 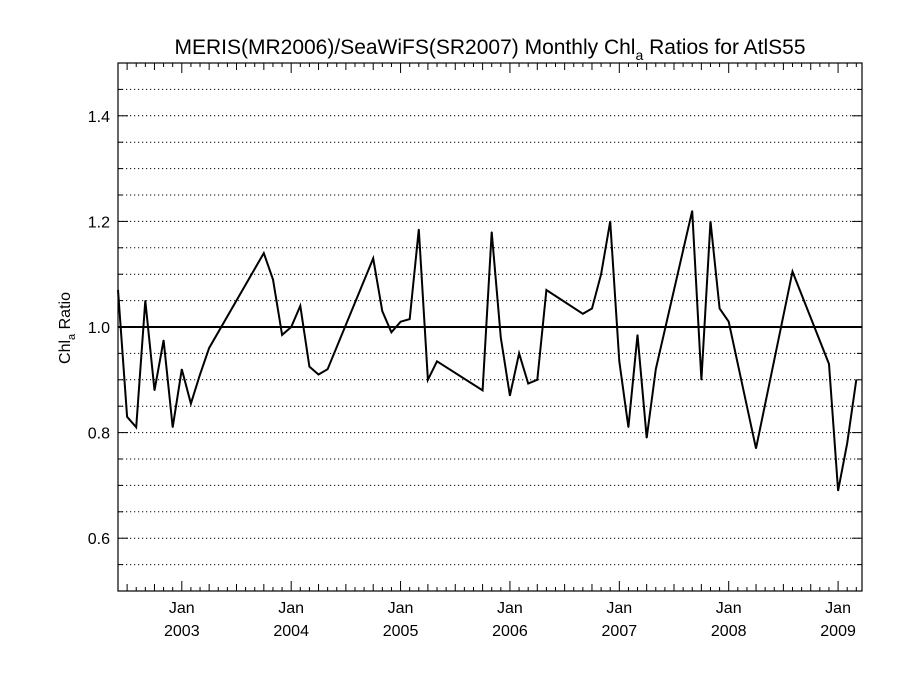 What do you see at coordinates (99, 117) in the screenshot?
I see `y-tick-label: 1.4` at bounding box center [99, 117].